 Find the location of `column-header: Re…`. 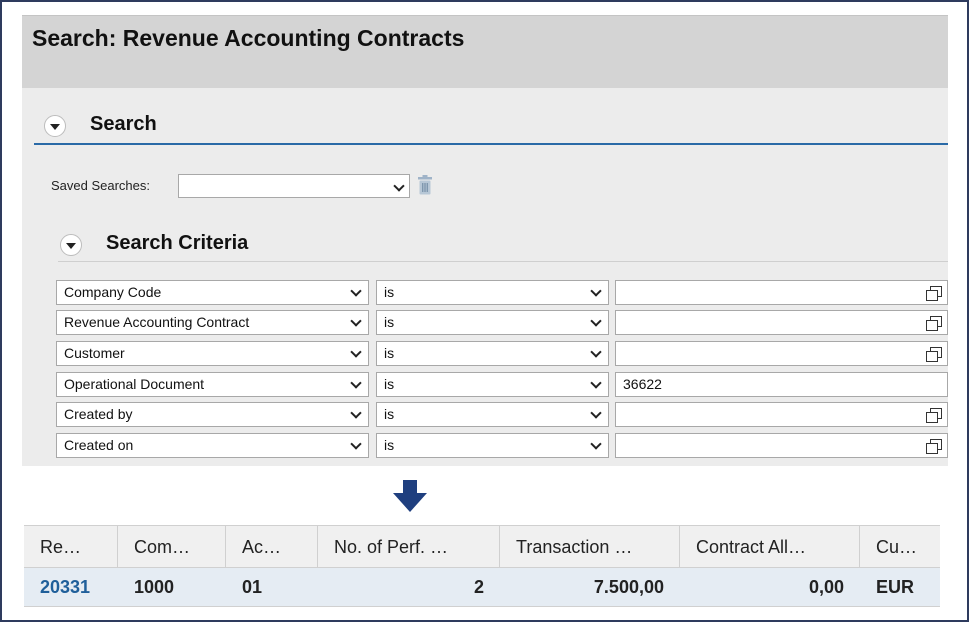

column-header: Re… is located at coordinates (71, 547).